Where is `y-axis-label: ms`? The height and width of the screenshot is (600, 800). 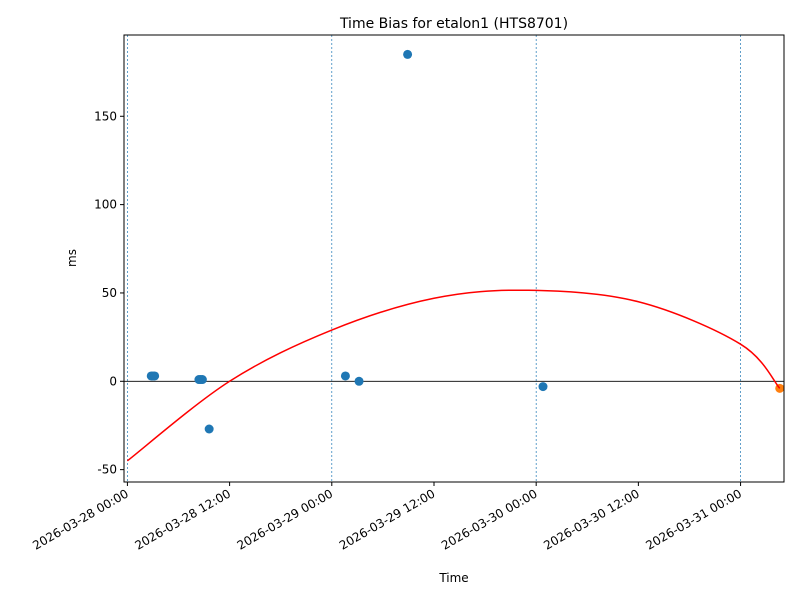 y-axis-label: ms is located at coordinates (72, 258).